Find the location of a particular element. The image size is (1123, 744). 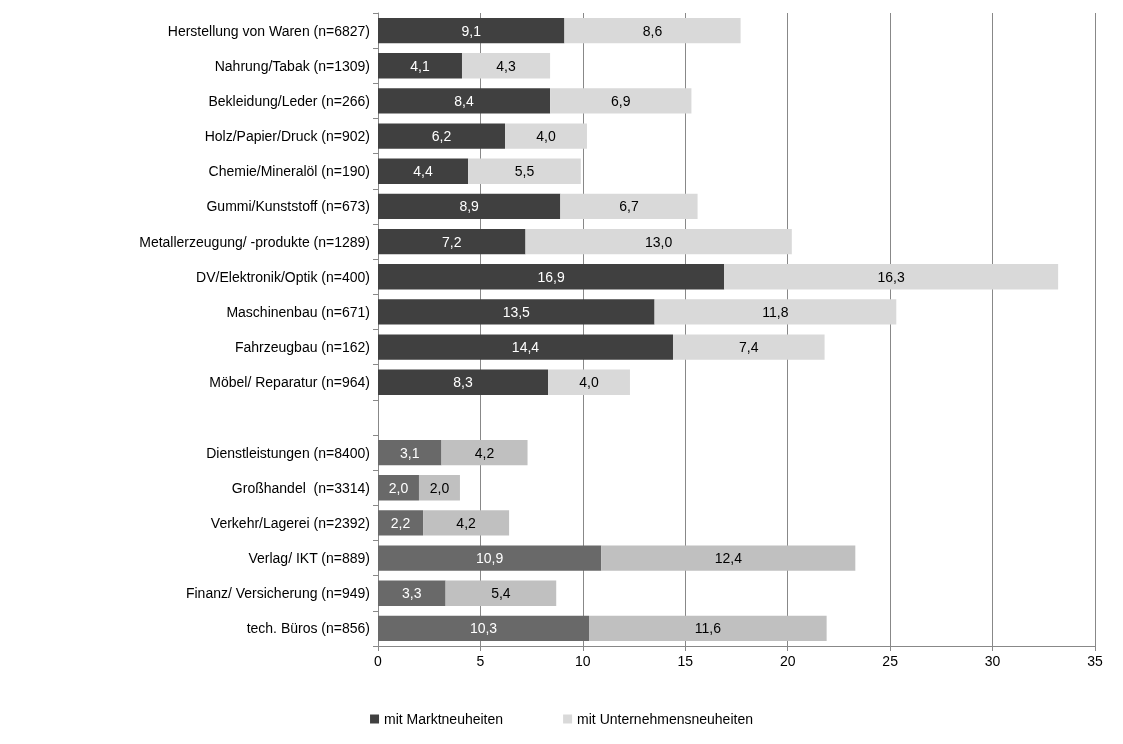

data-label: 7,4 is located at coordinates (749, 347).